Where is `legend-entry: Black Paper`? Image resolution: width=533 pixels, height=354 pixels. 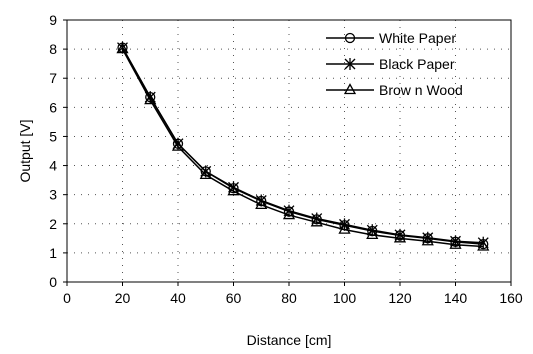
legend-entry: Black Paper is located at coordinates (390, 64).